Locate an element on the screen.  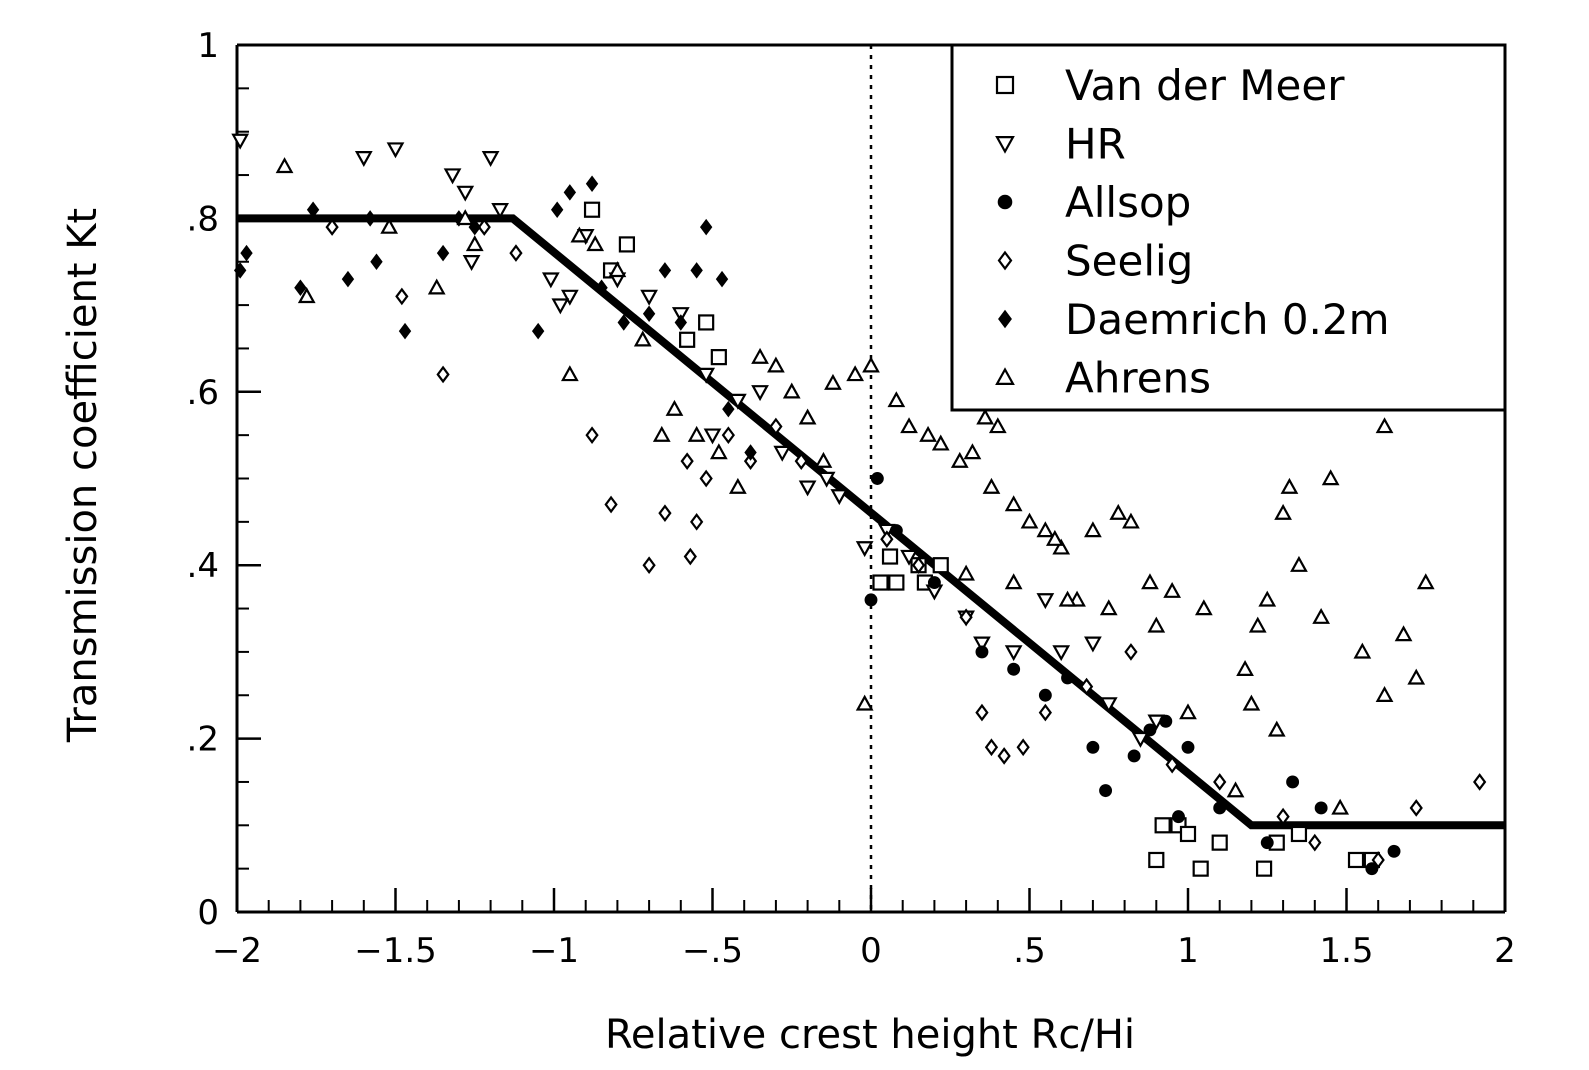
y-tick-label: .4 is located at coordinates (203, 566).